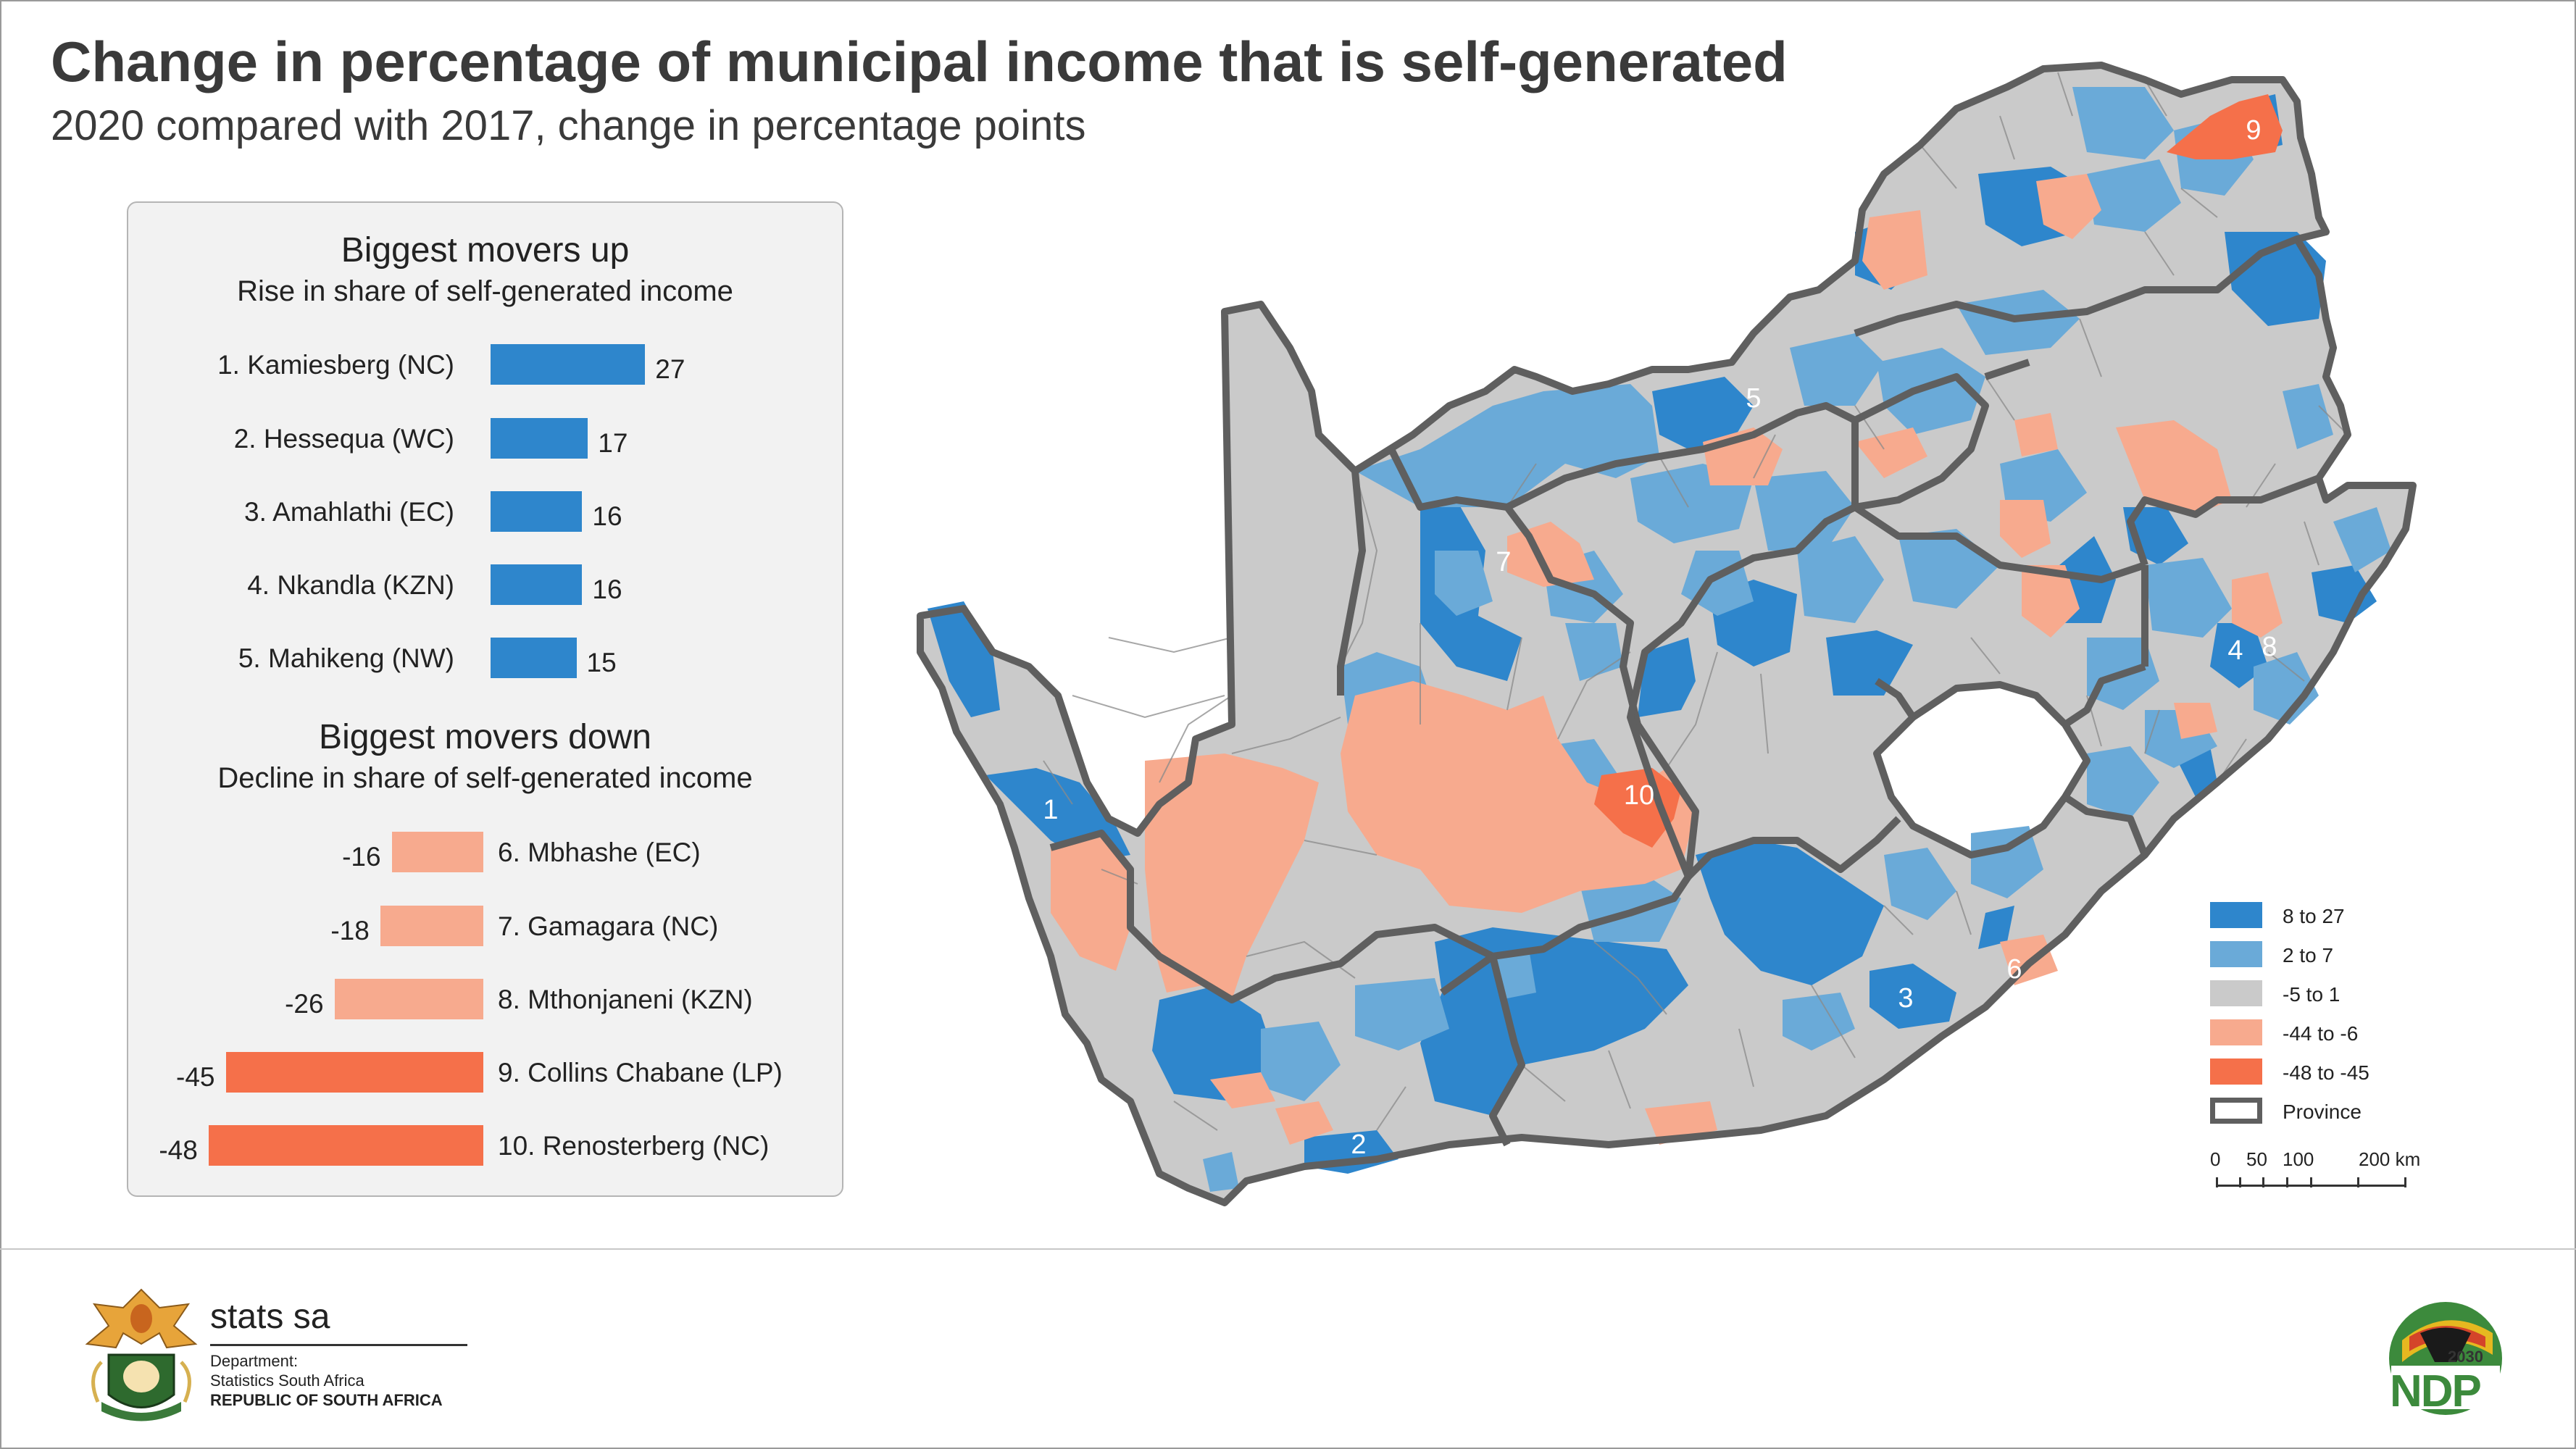 The image size is (2576, 1449). Describe the element at coordinates (485, 737) in the screenshot. I see `down-section-title: Biggest movers down` at that location.